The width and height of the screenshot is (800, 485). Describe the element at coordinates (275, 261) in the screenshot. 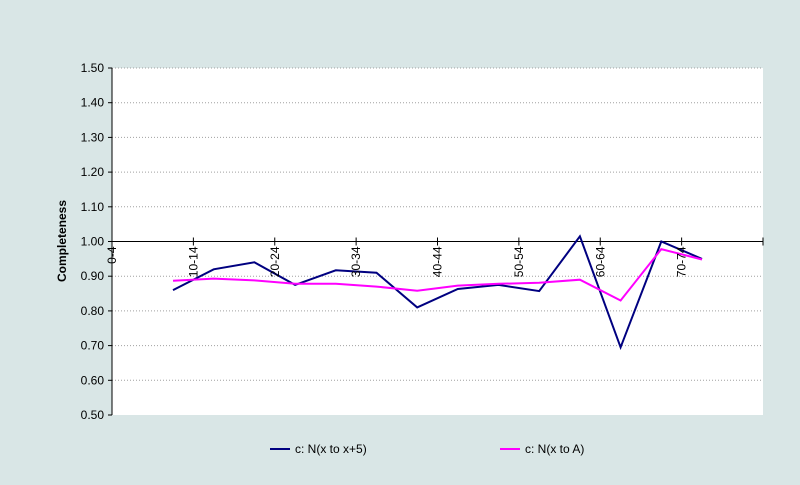

I see `x-tick-label: 20-24` at that location.